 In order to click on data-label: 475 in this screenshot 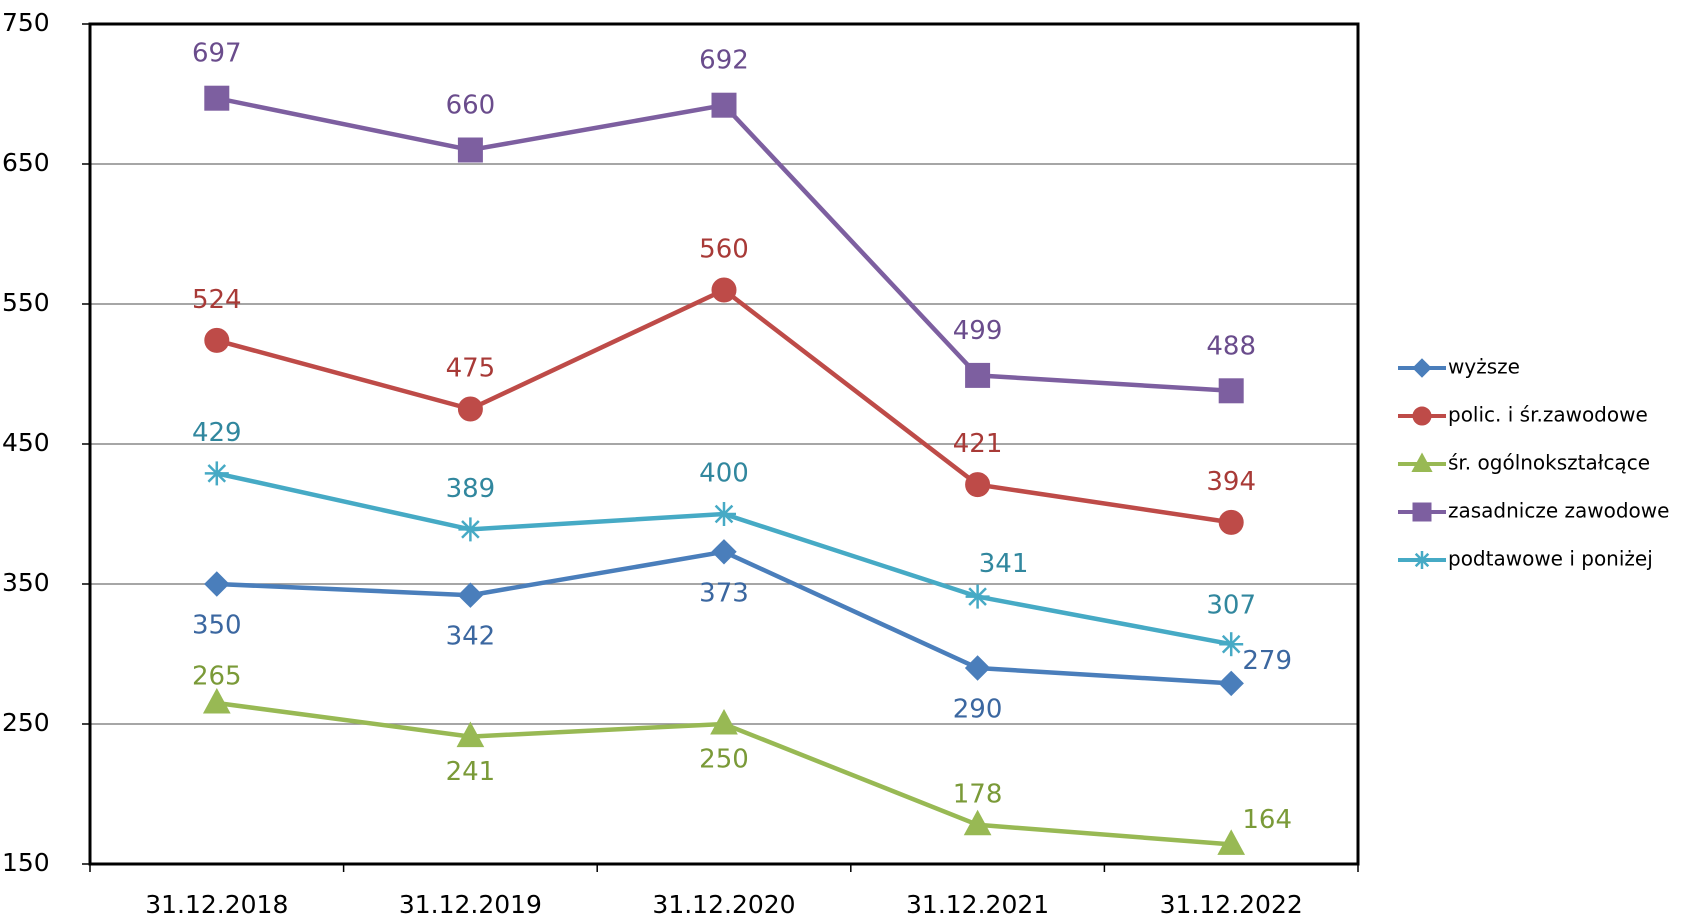, I will do `click(471, 369)`.